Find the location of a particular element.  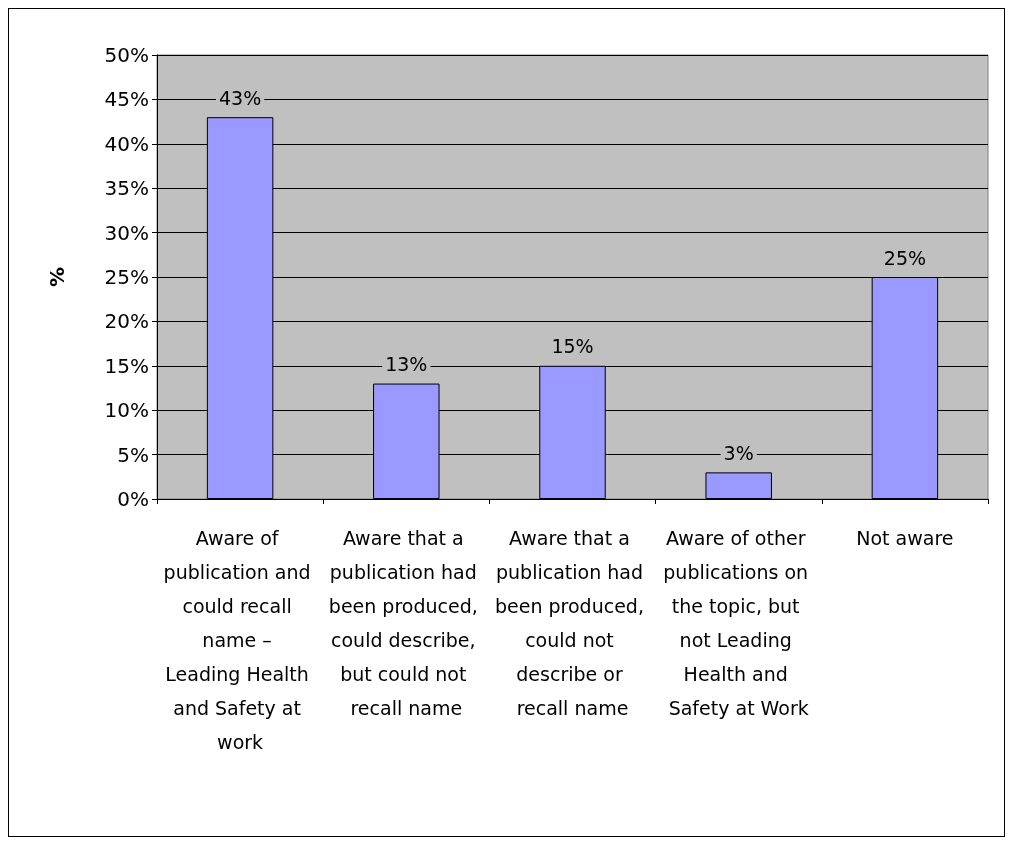

y-tick-label: 35% is located at coordinates (126, 188).